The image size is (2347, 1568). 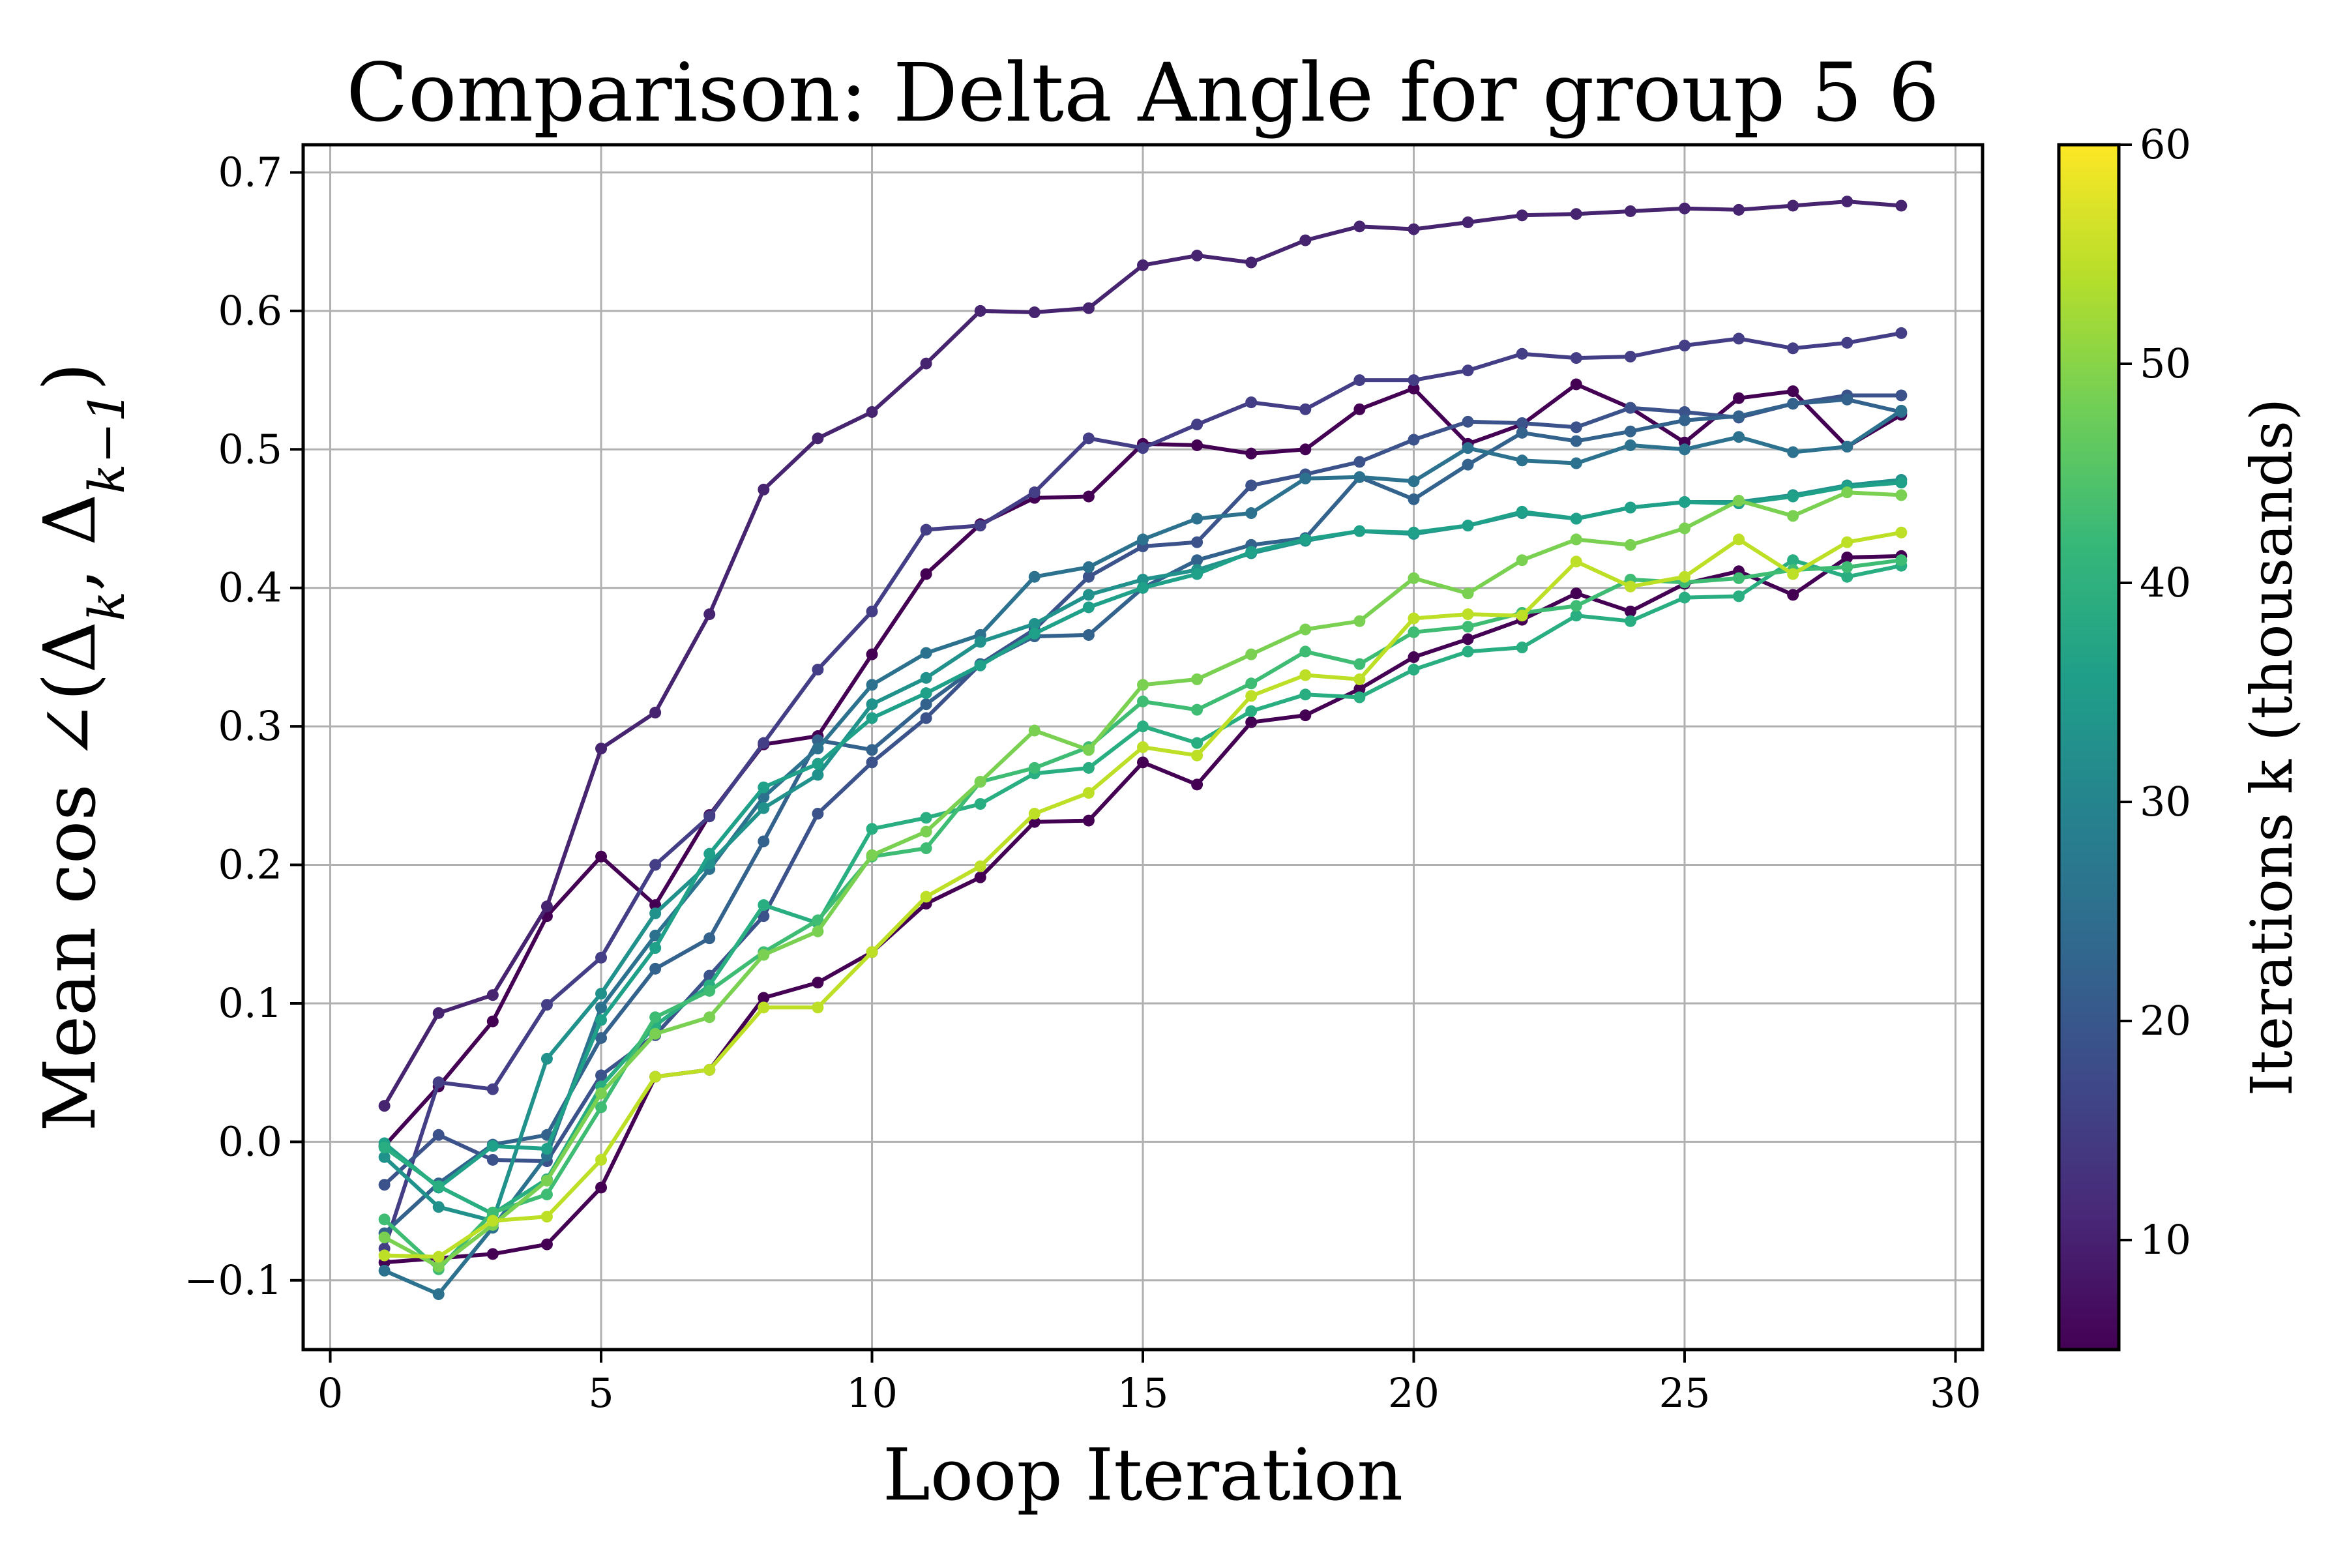 What do you see at coordinates (250, 449) in the screenshot?
I see `y-tick-label: 0.5` at bounding box center [250, 449].